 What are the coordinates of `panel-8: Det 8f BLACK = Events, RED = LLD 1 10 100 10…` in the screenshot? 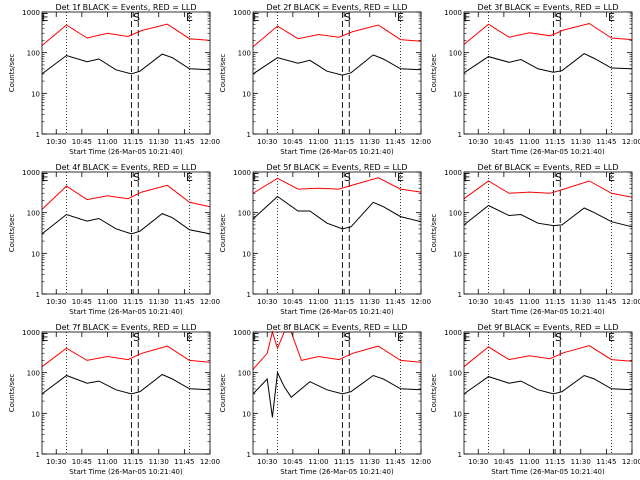 It's located at (325, 399).